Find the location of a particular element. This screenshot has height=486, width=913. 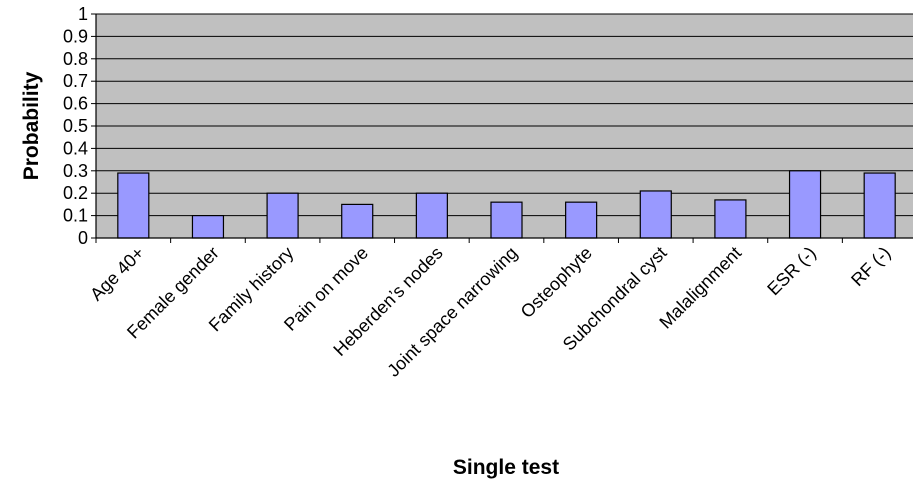

y-tick-label: 0.6 is located at coordinates (75, 104).